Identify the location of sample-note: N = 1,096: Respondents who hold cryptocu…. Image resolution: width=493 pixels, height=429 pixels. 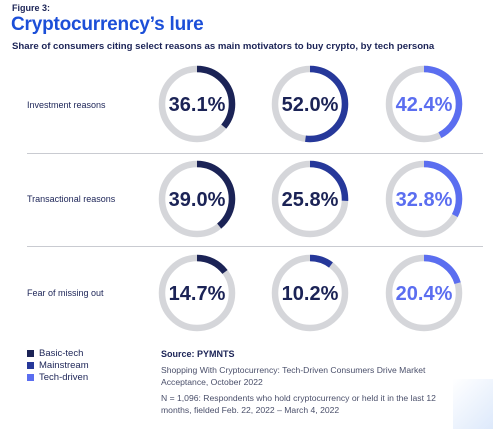
(298, 404).